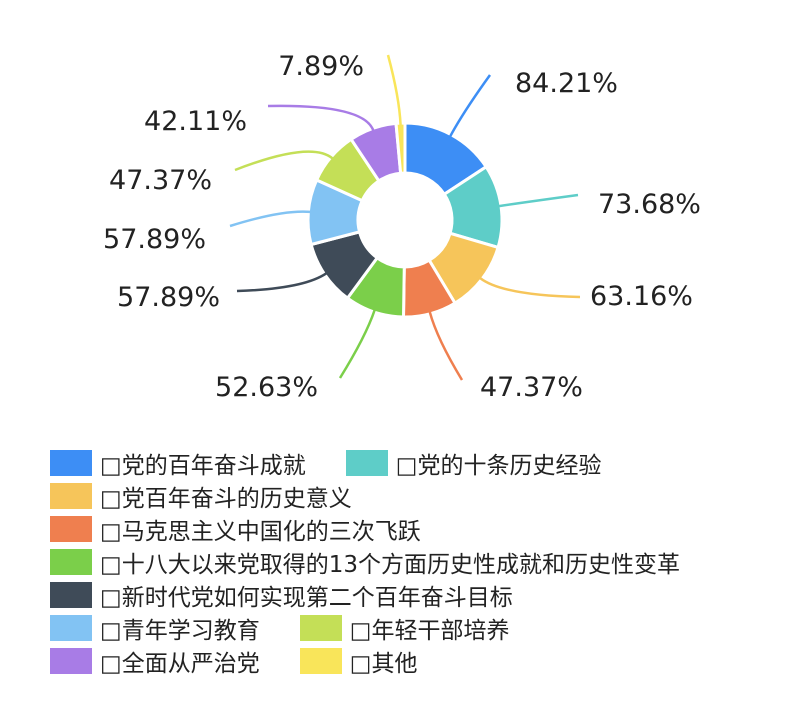  I want to click on legend-item: □党的百年奋斗成就, so click(178, 463).